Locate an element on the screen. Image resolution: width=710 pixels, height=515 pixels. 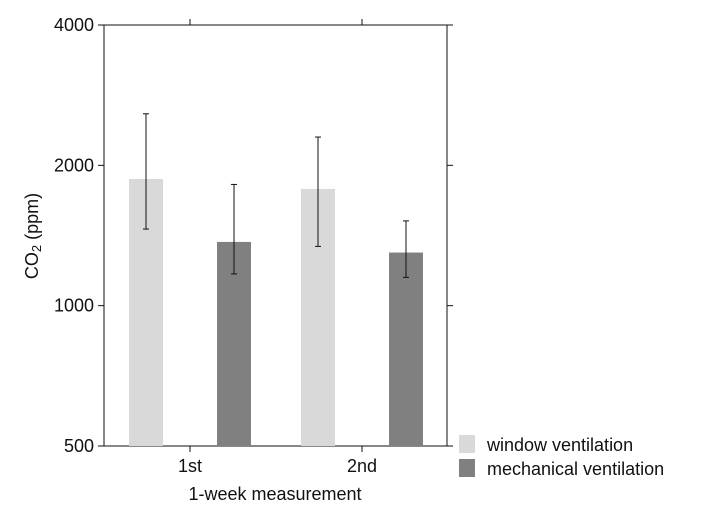
x-tick-label-1st: 1st is located at coordinates (190, 466).